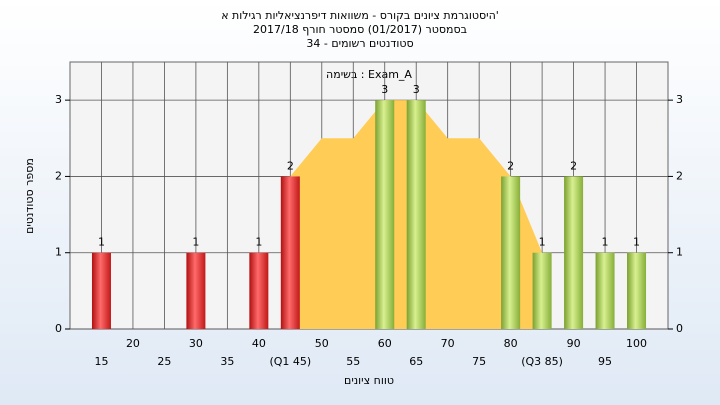 The width and height of the screenshot is (720, 405). What do you see at coordinates (511, 343) in the screenshot?
I see `x-tick-label: 80` at bounding box center [511, 343].